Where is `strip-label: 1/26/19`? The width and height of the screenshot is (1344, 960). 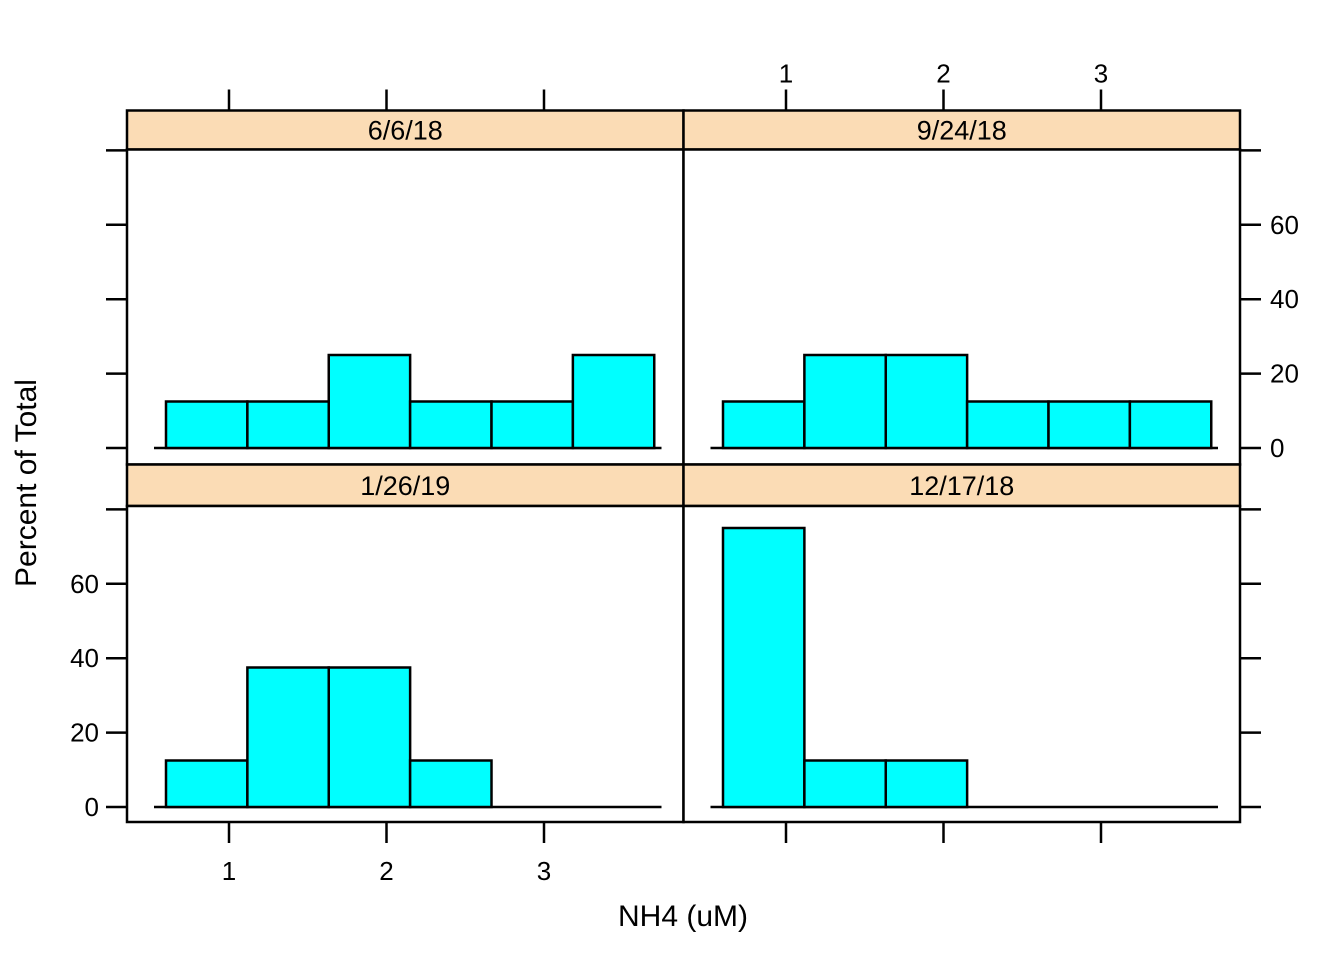
strip-label: 1/26/19 is located at coordinates (405, 486).